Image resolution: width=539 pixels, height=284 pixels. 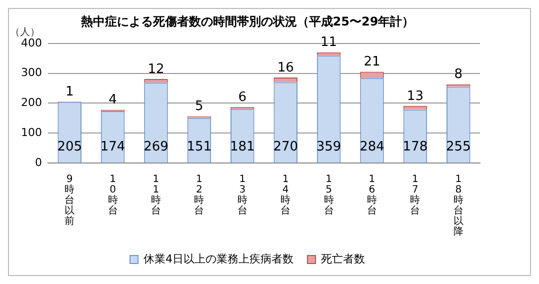 What do you see at coordinates (415, 195) in the screenshot?
I see `x-tick-label: 17時台` at bounding box center [415, 195].